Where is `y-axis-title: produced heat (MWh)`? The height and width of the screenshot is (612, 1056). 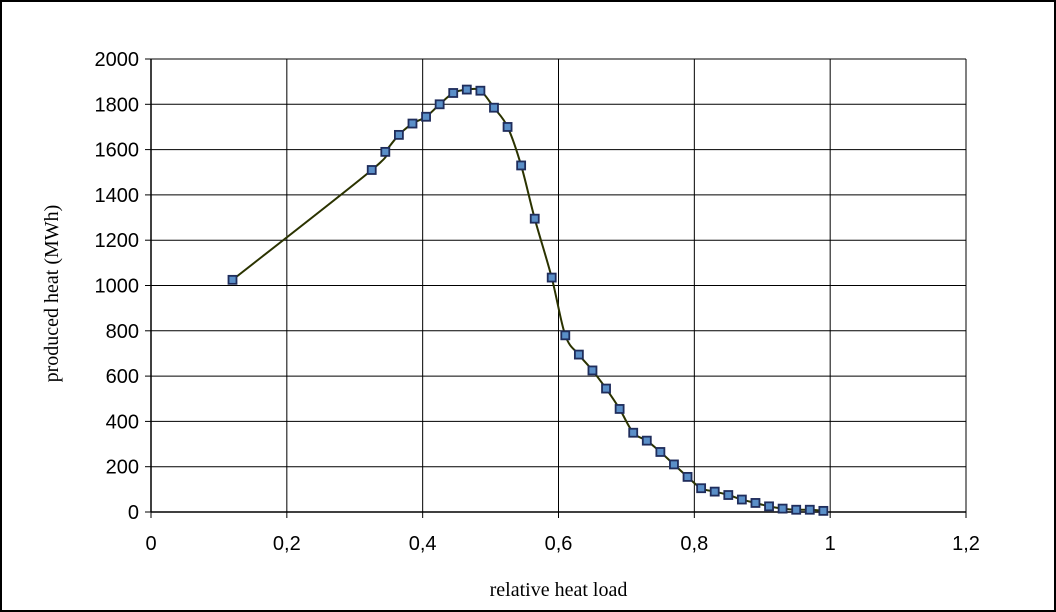
y-axis-title: produced heat (MWh) is located at coordinates (52, 294).